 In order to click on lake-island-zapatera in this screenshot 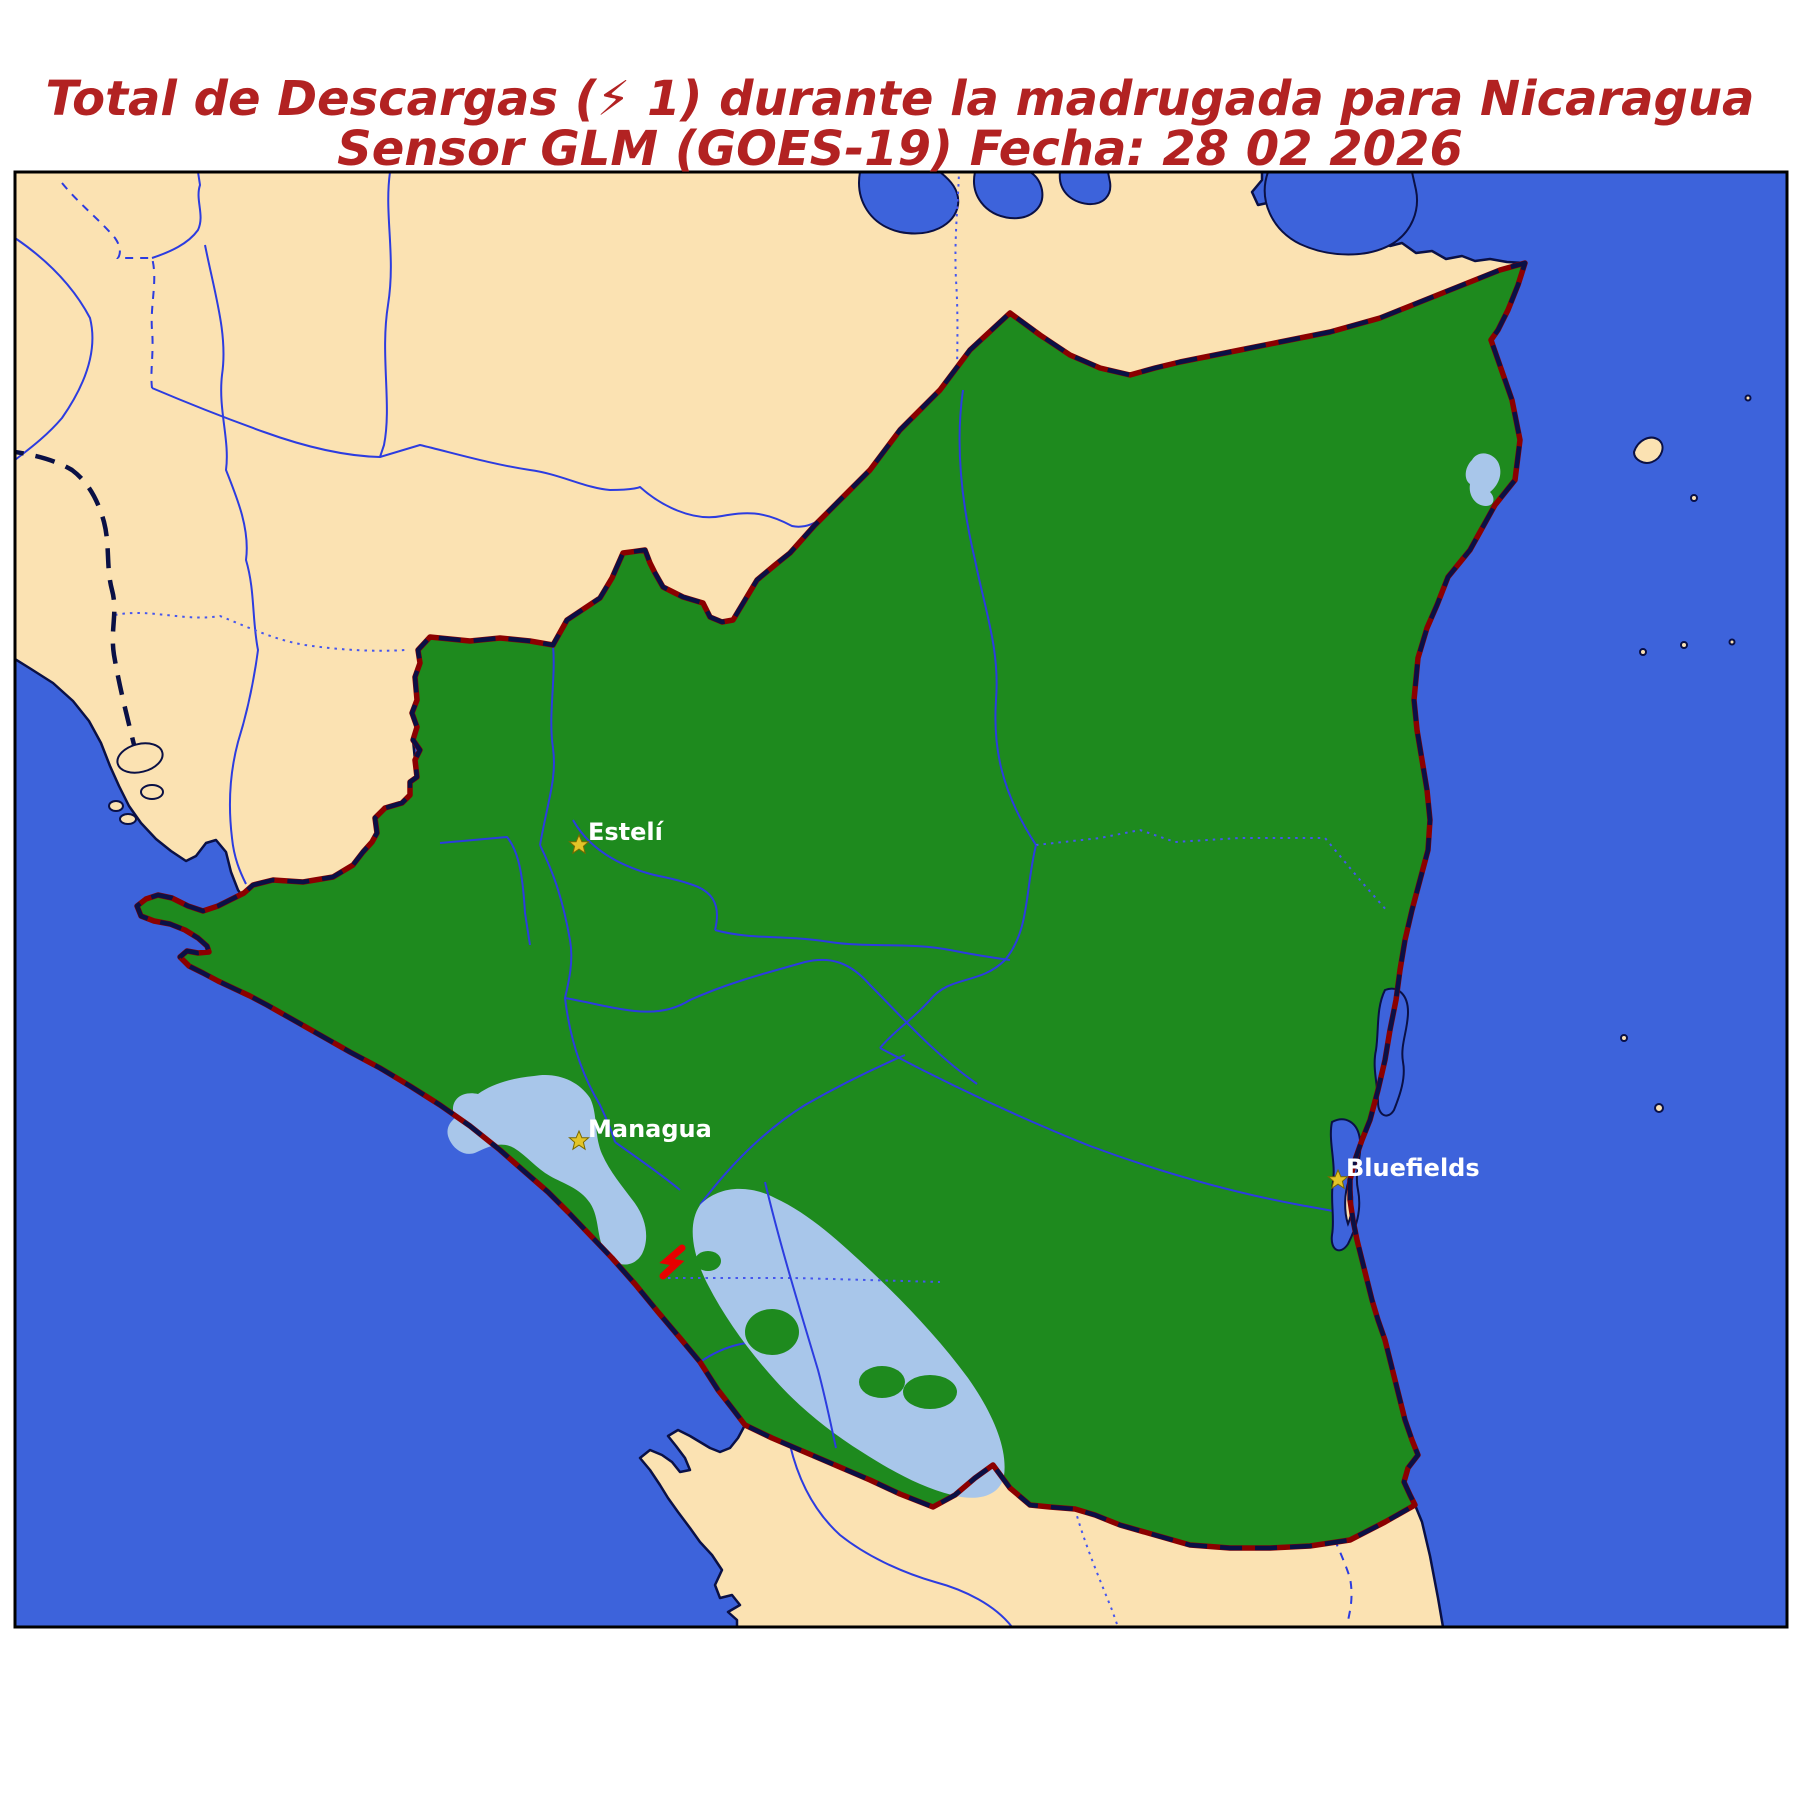, I will do `click(772, 1332)`.